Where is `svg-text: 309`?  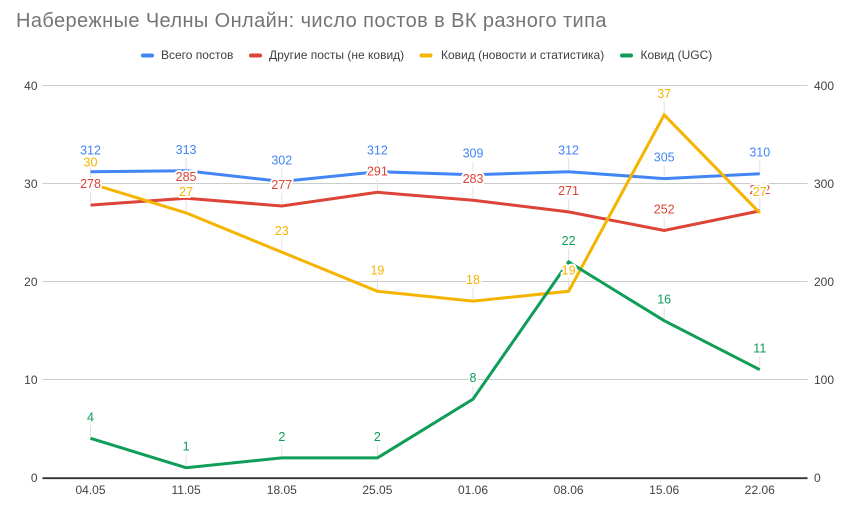 svg-text: 309 is located at coordinates (473, 154).